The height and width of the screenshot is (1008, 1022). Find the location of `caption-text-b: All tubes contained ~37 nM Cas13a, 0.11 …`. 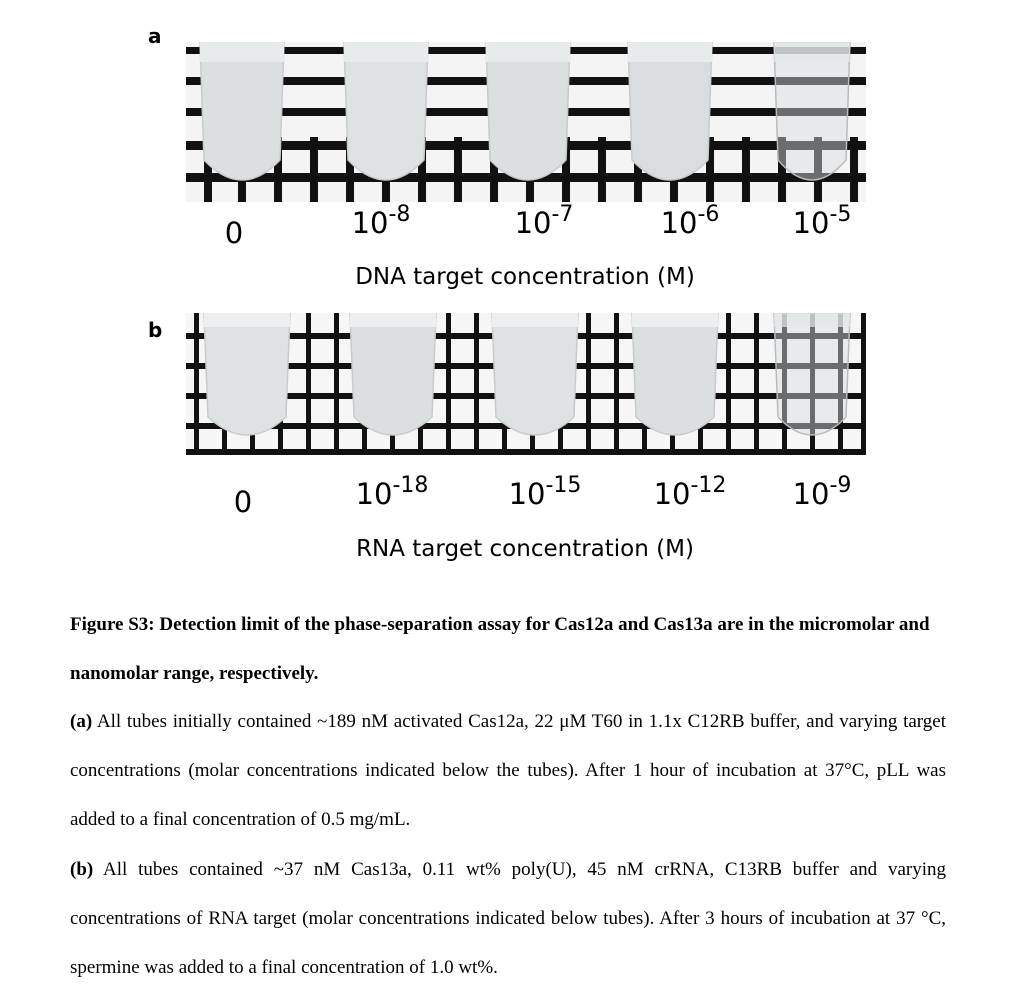

caption-text-b: All tubes contained ~37 nM Cas13a, 0.11 … is located at coordinates (508, 918).